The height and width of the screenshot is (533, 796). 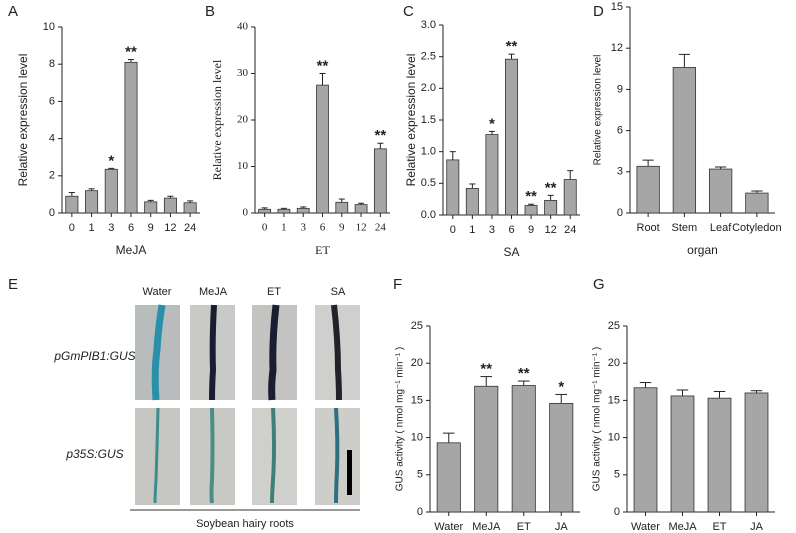 What do you see at coordinates (131, 250) in the screenshot?
I see `x-axis-label: MeJA` at bounding box center [131, 250].